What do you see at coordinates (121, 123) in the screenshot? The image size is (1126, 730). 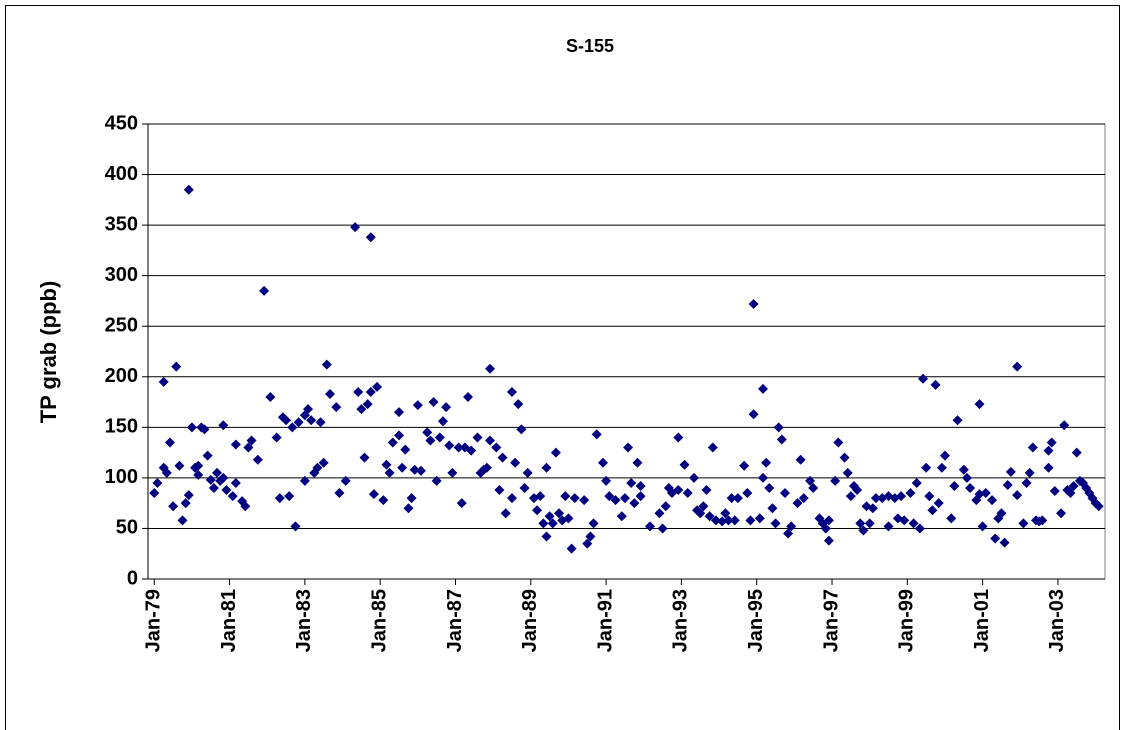 I see `y-tick-label: 450` at bounding box center [121, 123].